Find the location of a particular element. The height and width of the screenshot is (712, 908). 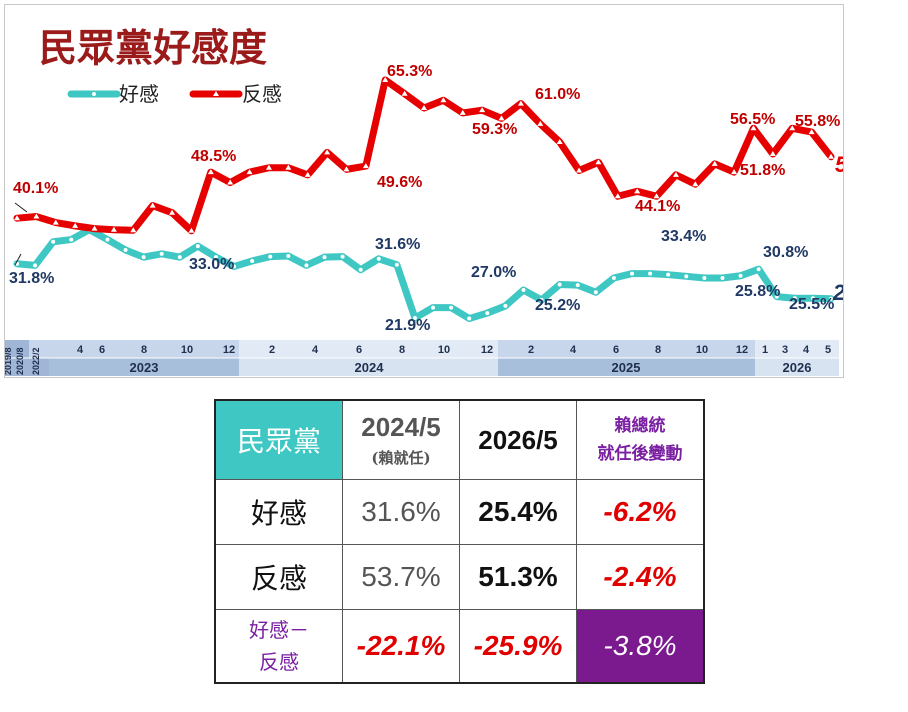

header-2024: 2024/5 (賴就任) is located at coordinates (401, 439).